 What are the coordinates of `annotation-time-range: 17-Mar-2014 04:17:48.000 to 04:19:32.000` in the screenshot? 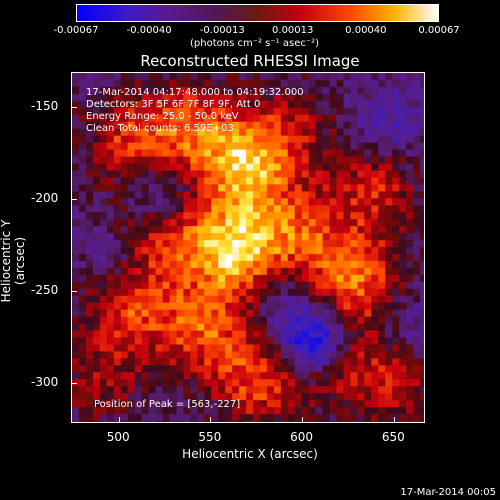 It's located at (195, 92).